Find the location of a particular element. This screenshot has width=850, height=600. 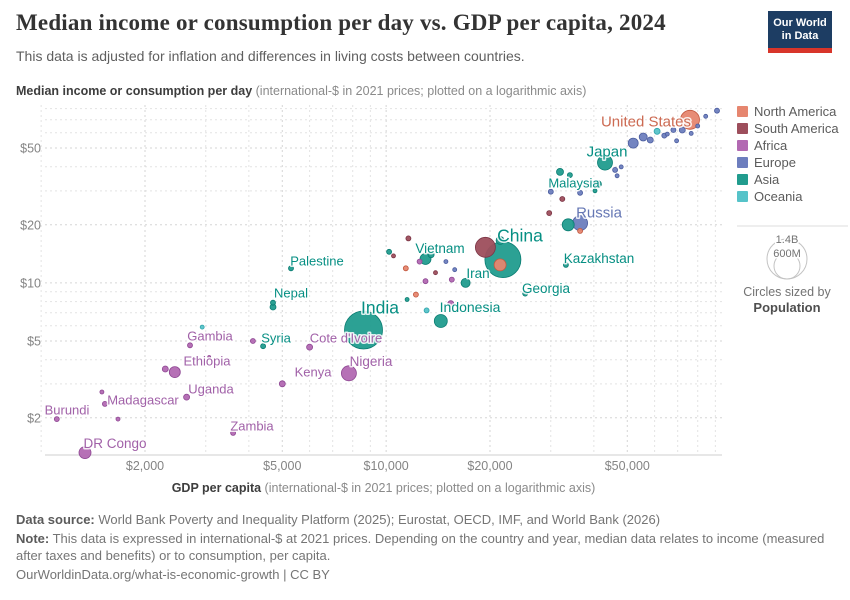

country-label-nepal: Nepal is located at coordinates (291, 293).